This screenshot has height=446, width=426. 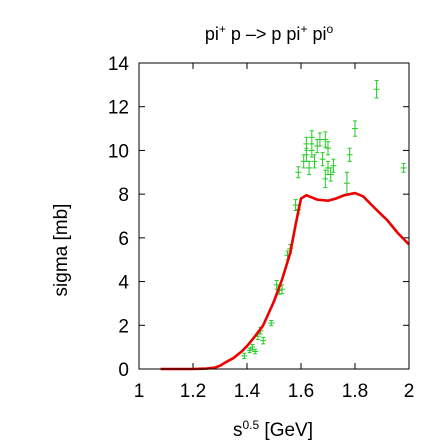 What do you see at coordinates (250, 425) in the screenshot?
I see `x-axis-title-part: 0.5` at bounding box center [250, 425].